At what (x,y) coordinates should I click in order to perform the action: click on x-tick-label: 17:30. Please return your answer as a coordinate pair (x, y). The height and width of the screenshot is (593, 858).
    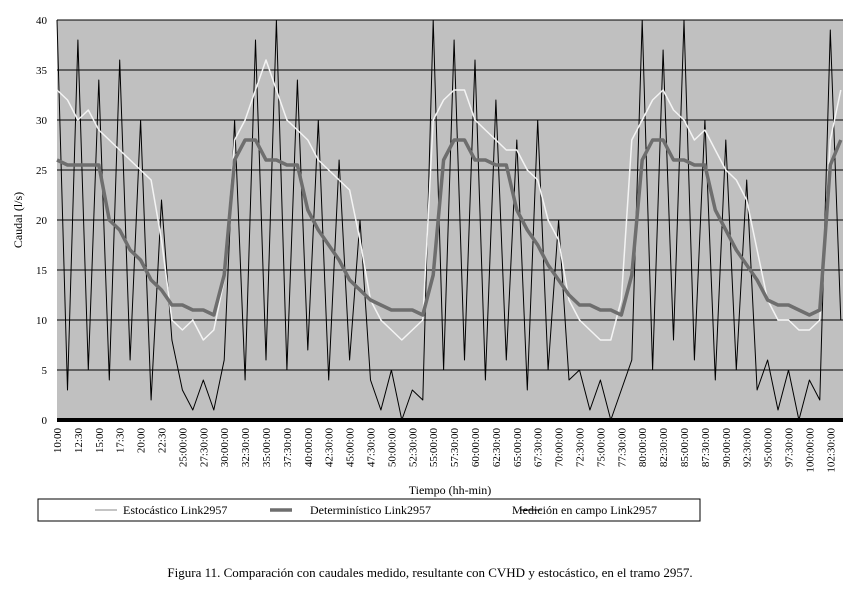
    Looking at the image, I should click on (121, 441).